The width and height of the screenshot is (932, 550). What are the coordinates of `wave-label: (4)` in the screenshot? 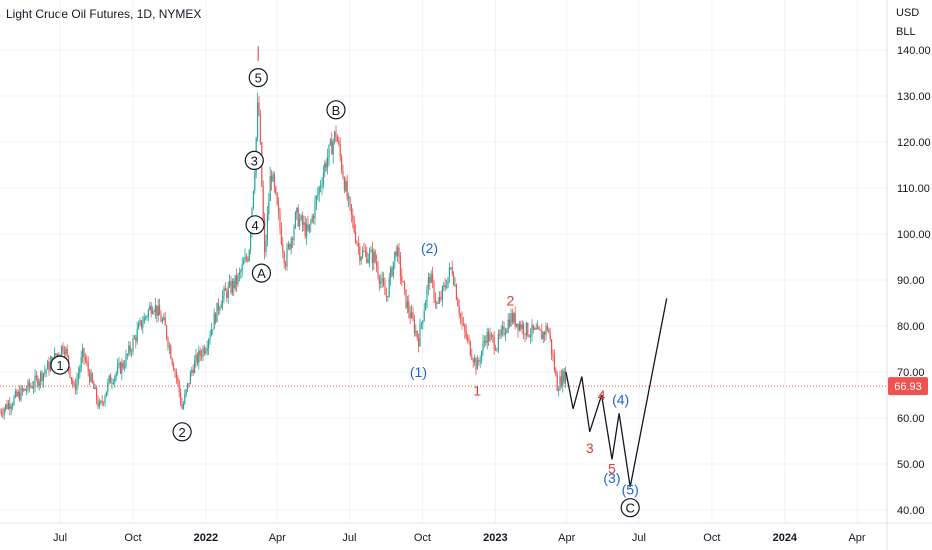 It's located at (620, 400).